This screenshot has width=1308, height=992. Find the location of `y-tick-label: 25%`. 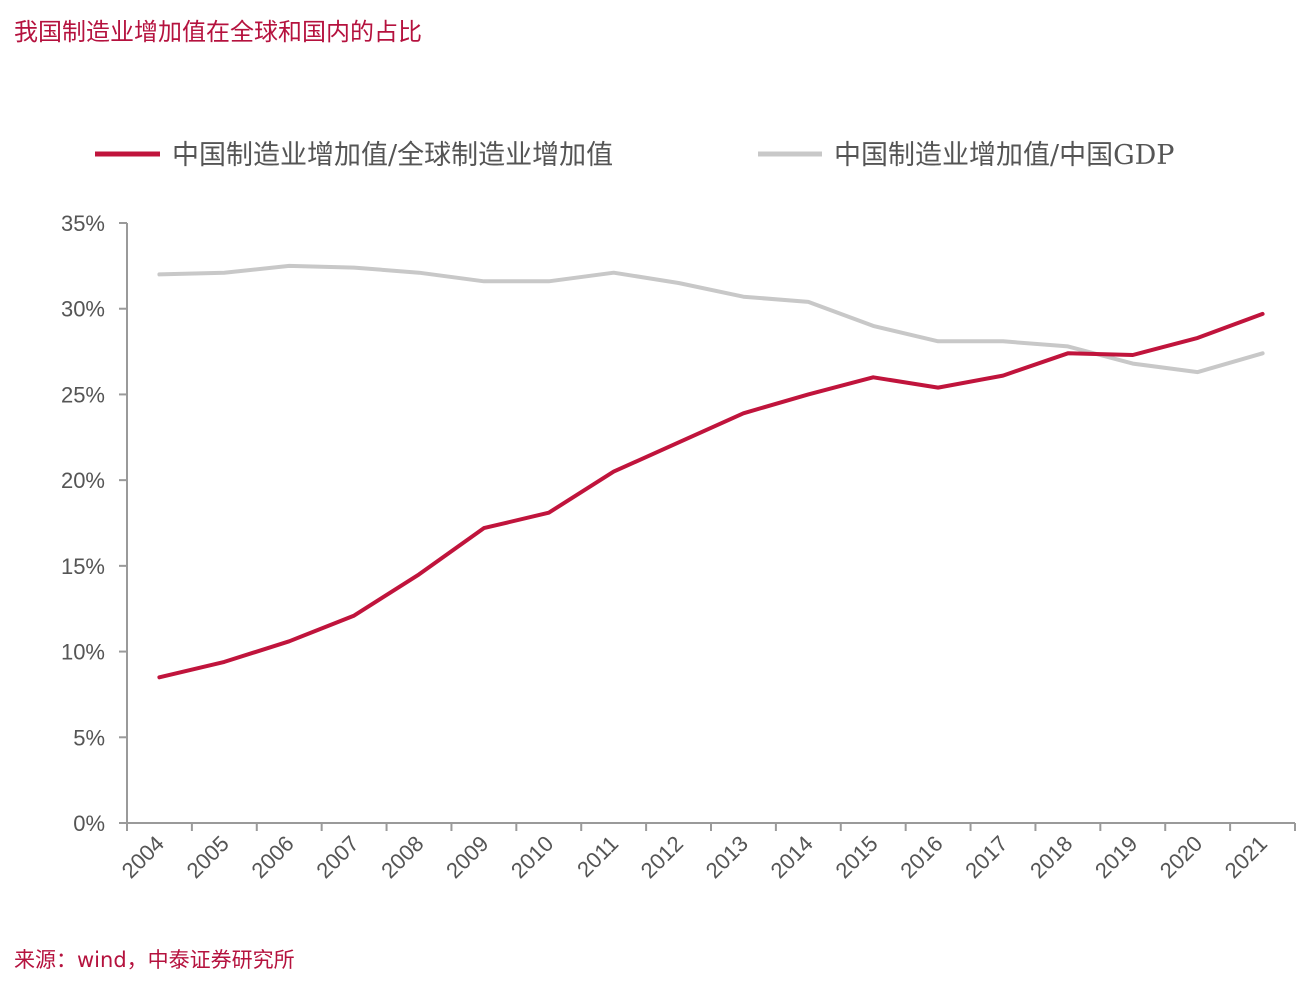

y-tick-label: 25% is located at coordinates (83, 394).